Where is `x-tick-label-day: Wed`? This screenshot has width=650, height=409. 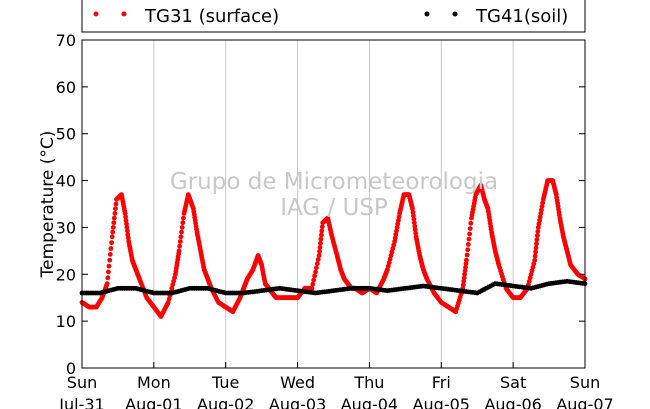 x-tick-label-day: Wed is located at coordinates (297, 382).